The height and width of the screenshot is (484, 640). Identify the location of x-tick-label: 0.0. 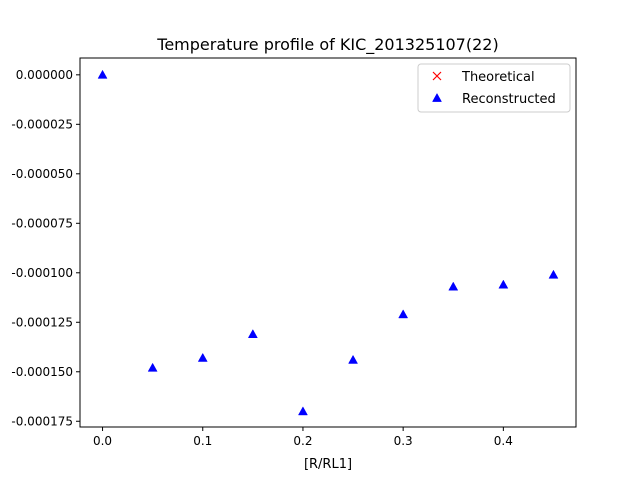
(102, 441).